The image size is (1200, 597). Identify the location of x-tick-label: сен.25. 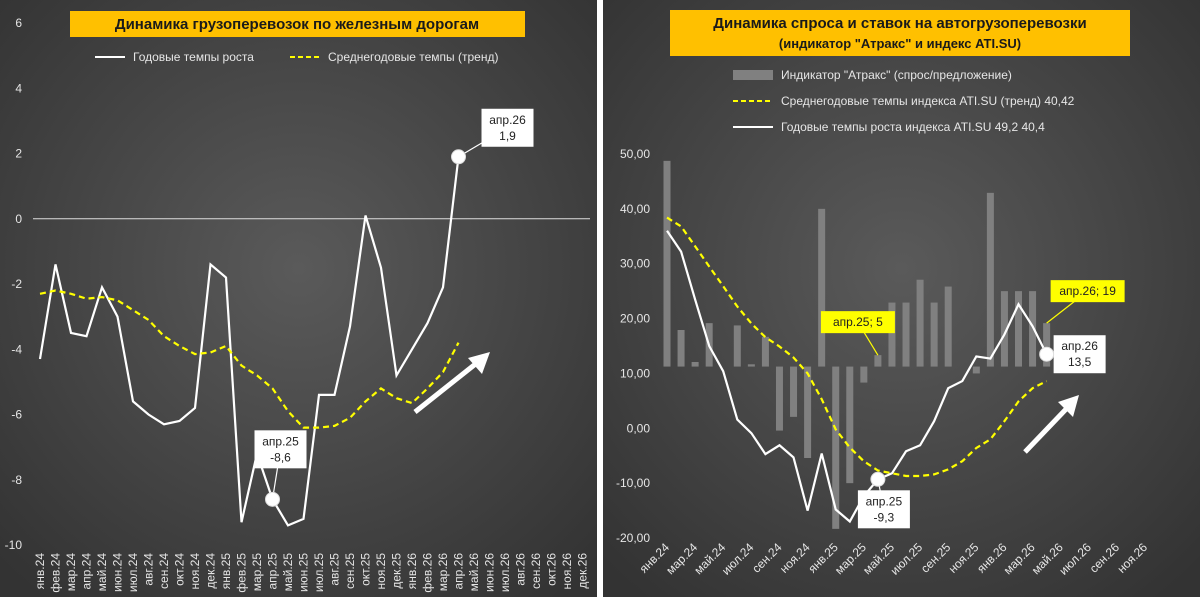
(350, 571).